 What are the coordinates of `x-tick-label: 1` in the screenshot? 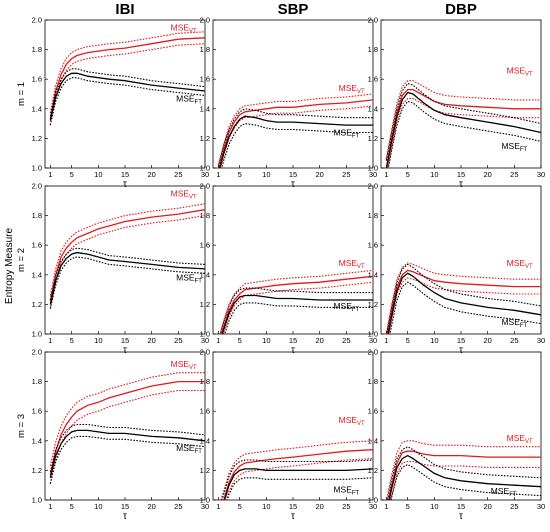 It's located at (386, 506).